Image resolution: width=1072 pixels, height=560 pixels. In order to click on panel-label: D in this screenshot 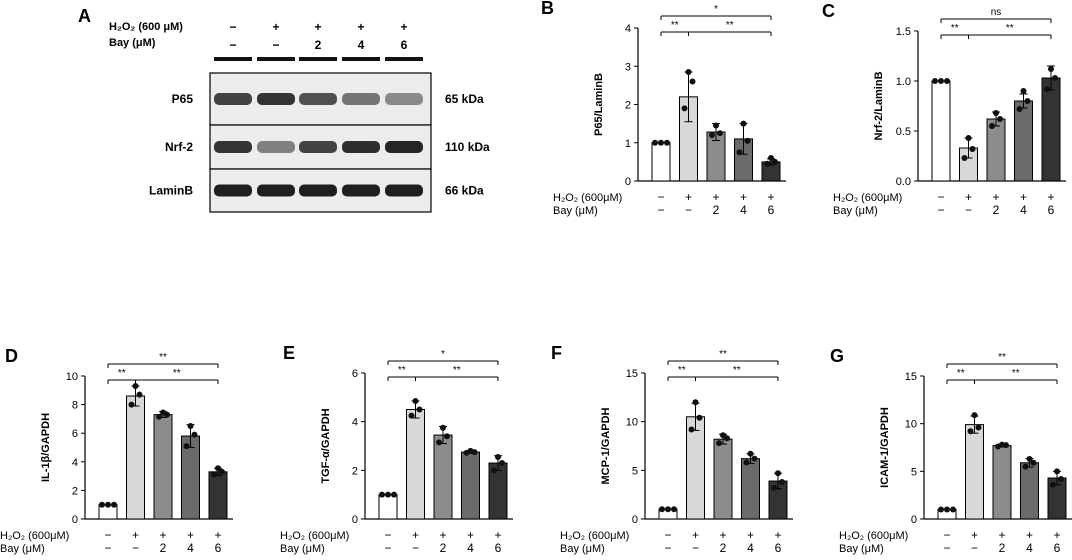, I will do `click(11, 356)`.